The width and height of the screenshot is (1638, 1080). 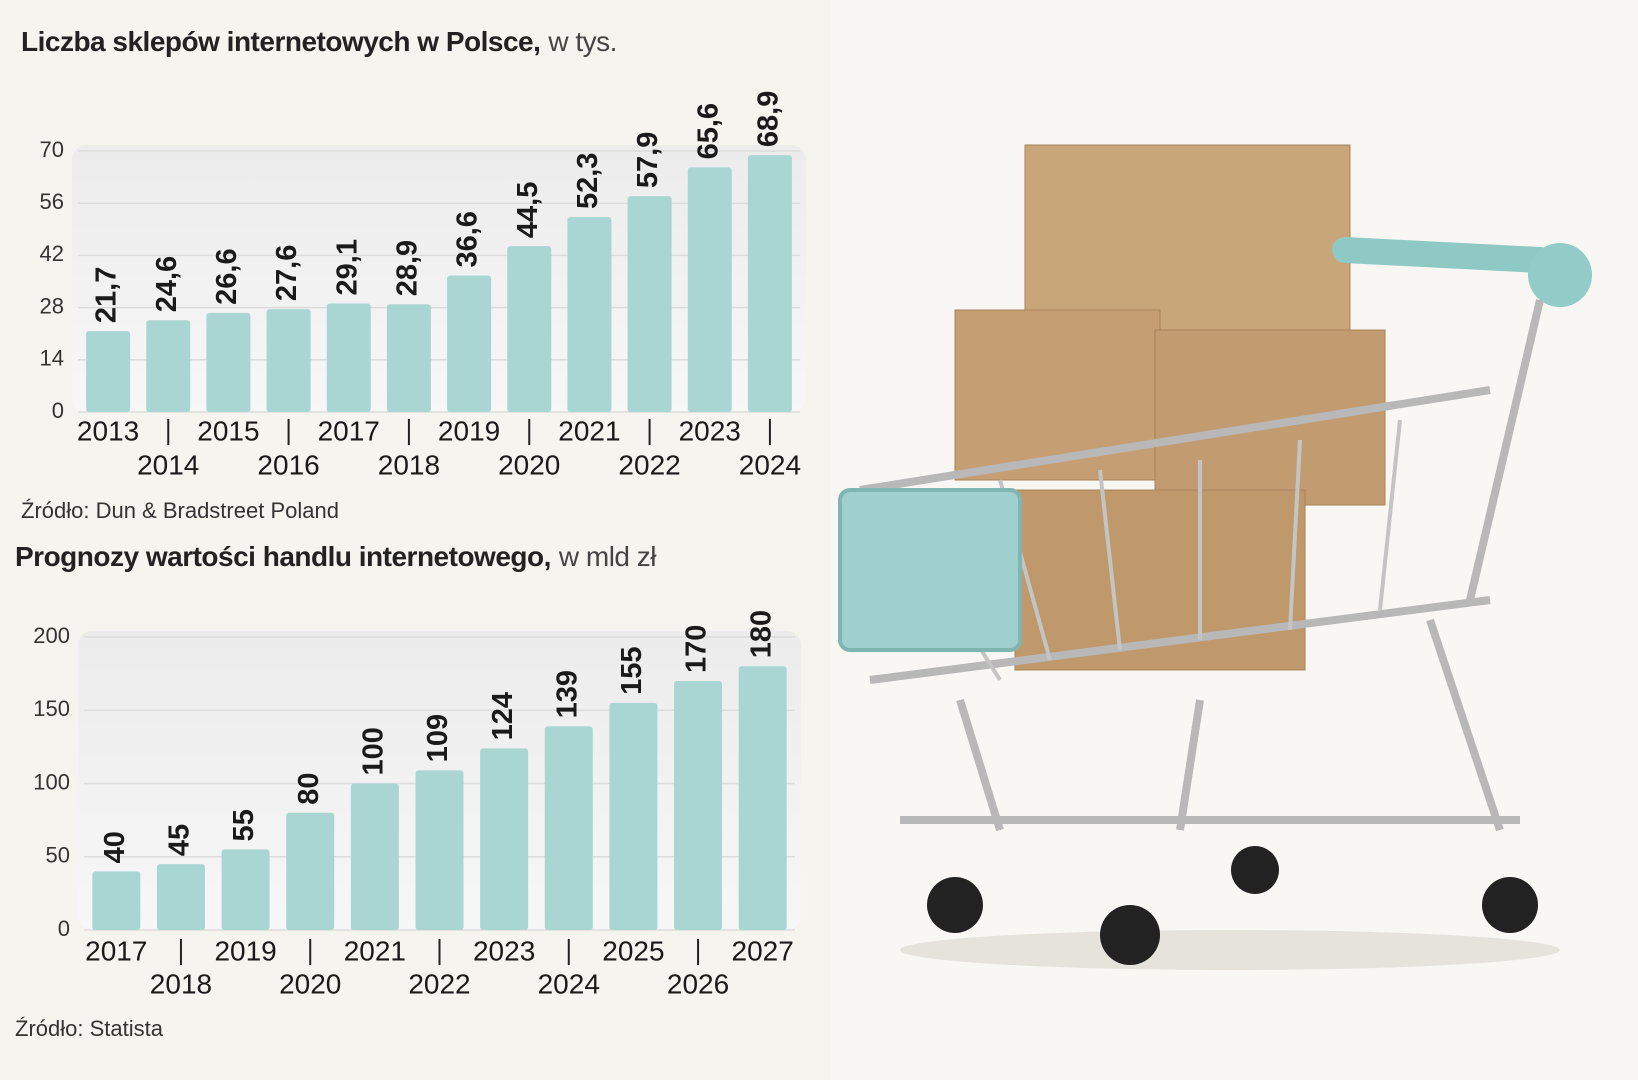 I want to click on x-tick-label: 2016, so click(x=288, y=464).